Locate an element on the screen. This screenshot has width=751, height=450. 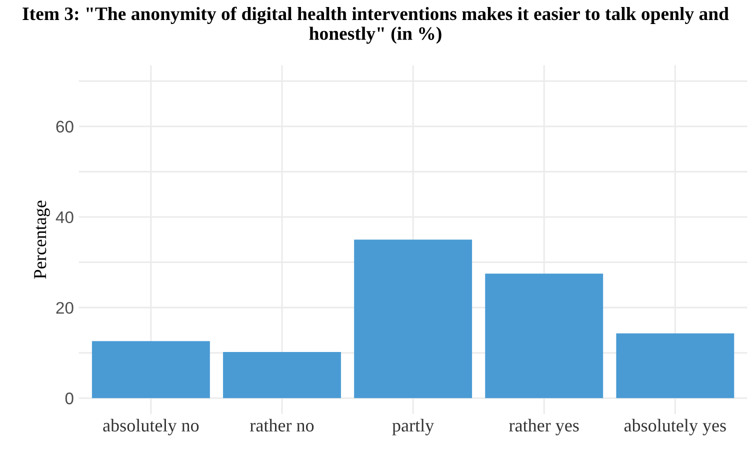
x-tick-label: partly is located at coordinates (413, 427).